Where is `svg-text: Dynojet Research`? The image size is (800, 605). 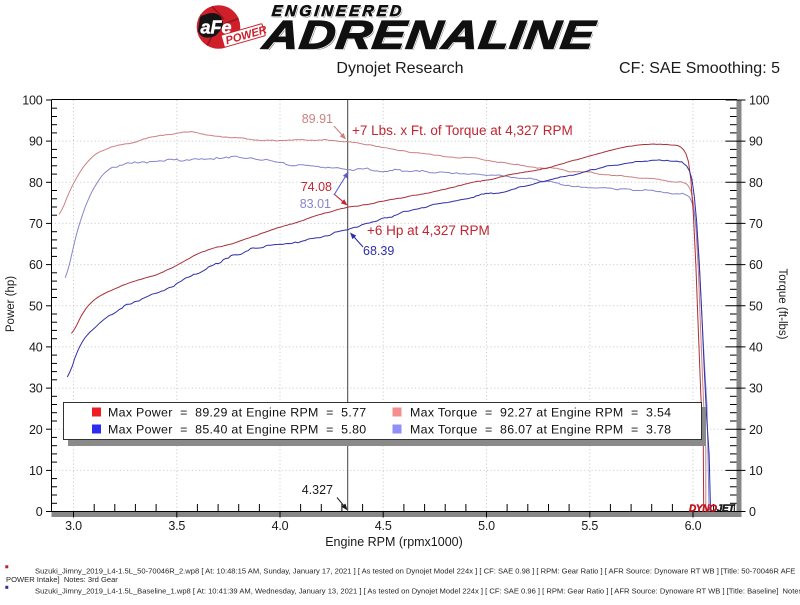
svg-text: Dynojet Research is located at coordinates (399, 68).